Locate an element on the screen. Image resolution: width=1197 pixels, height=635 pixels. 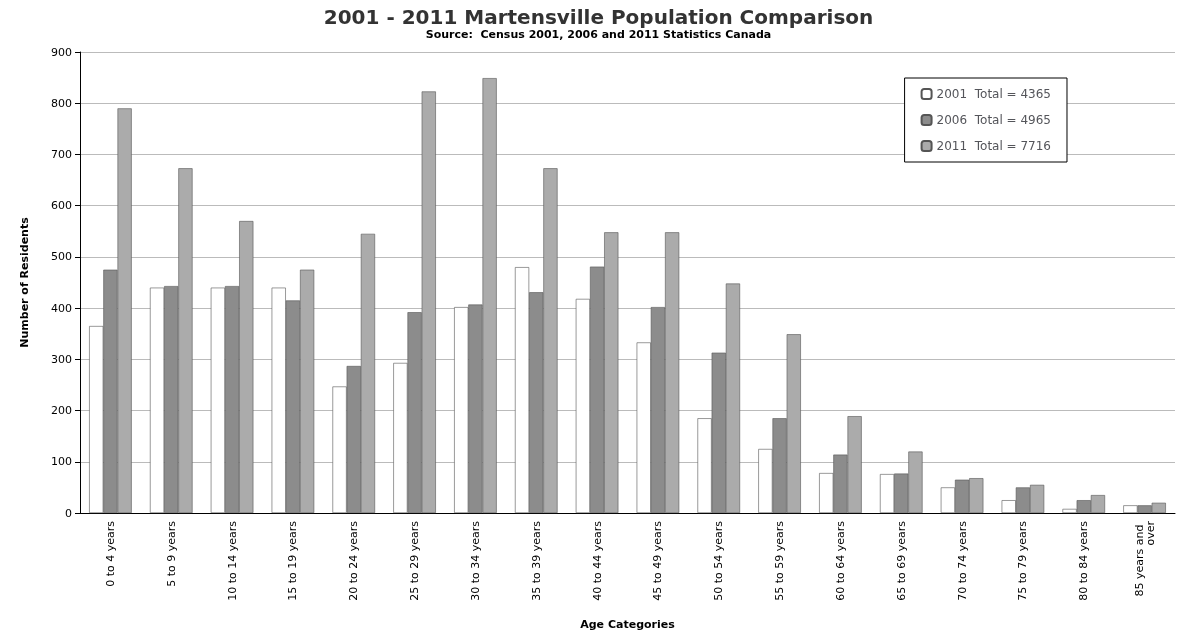
x-axis-title: Age Categories is located at coordinates (628, 624).